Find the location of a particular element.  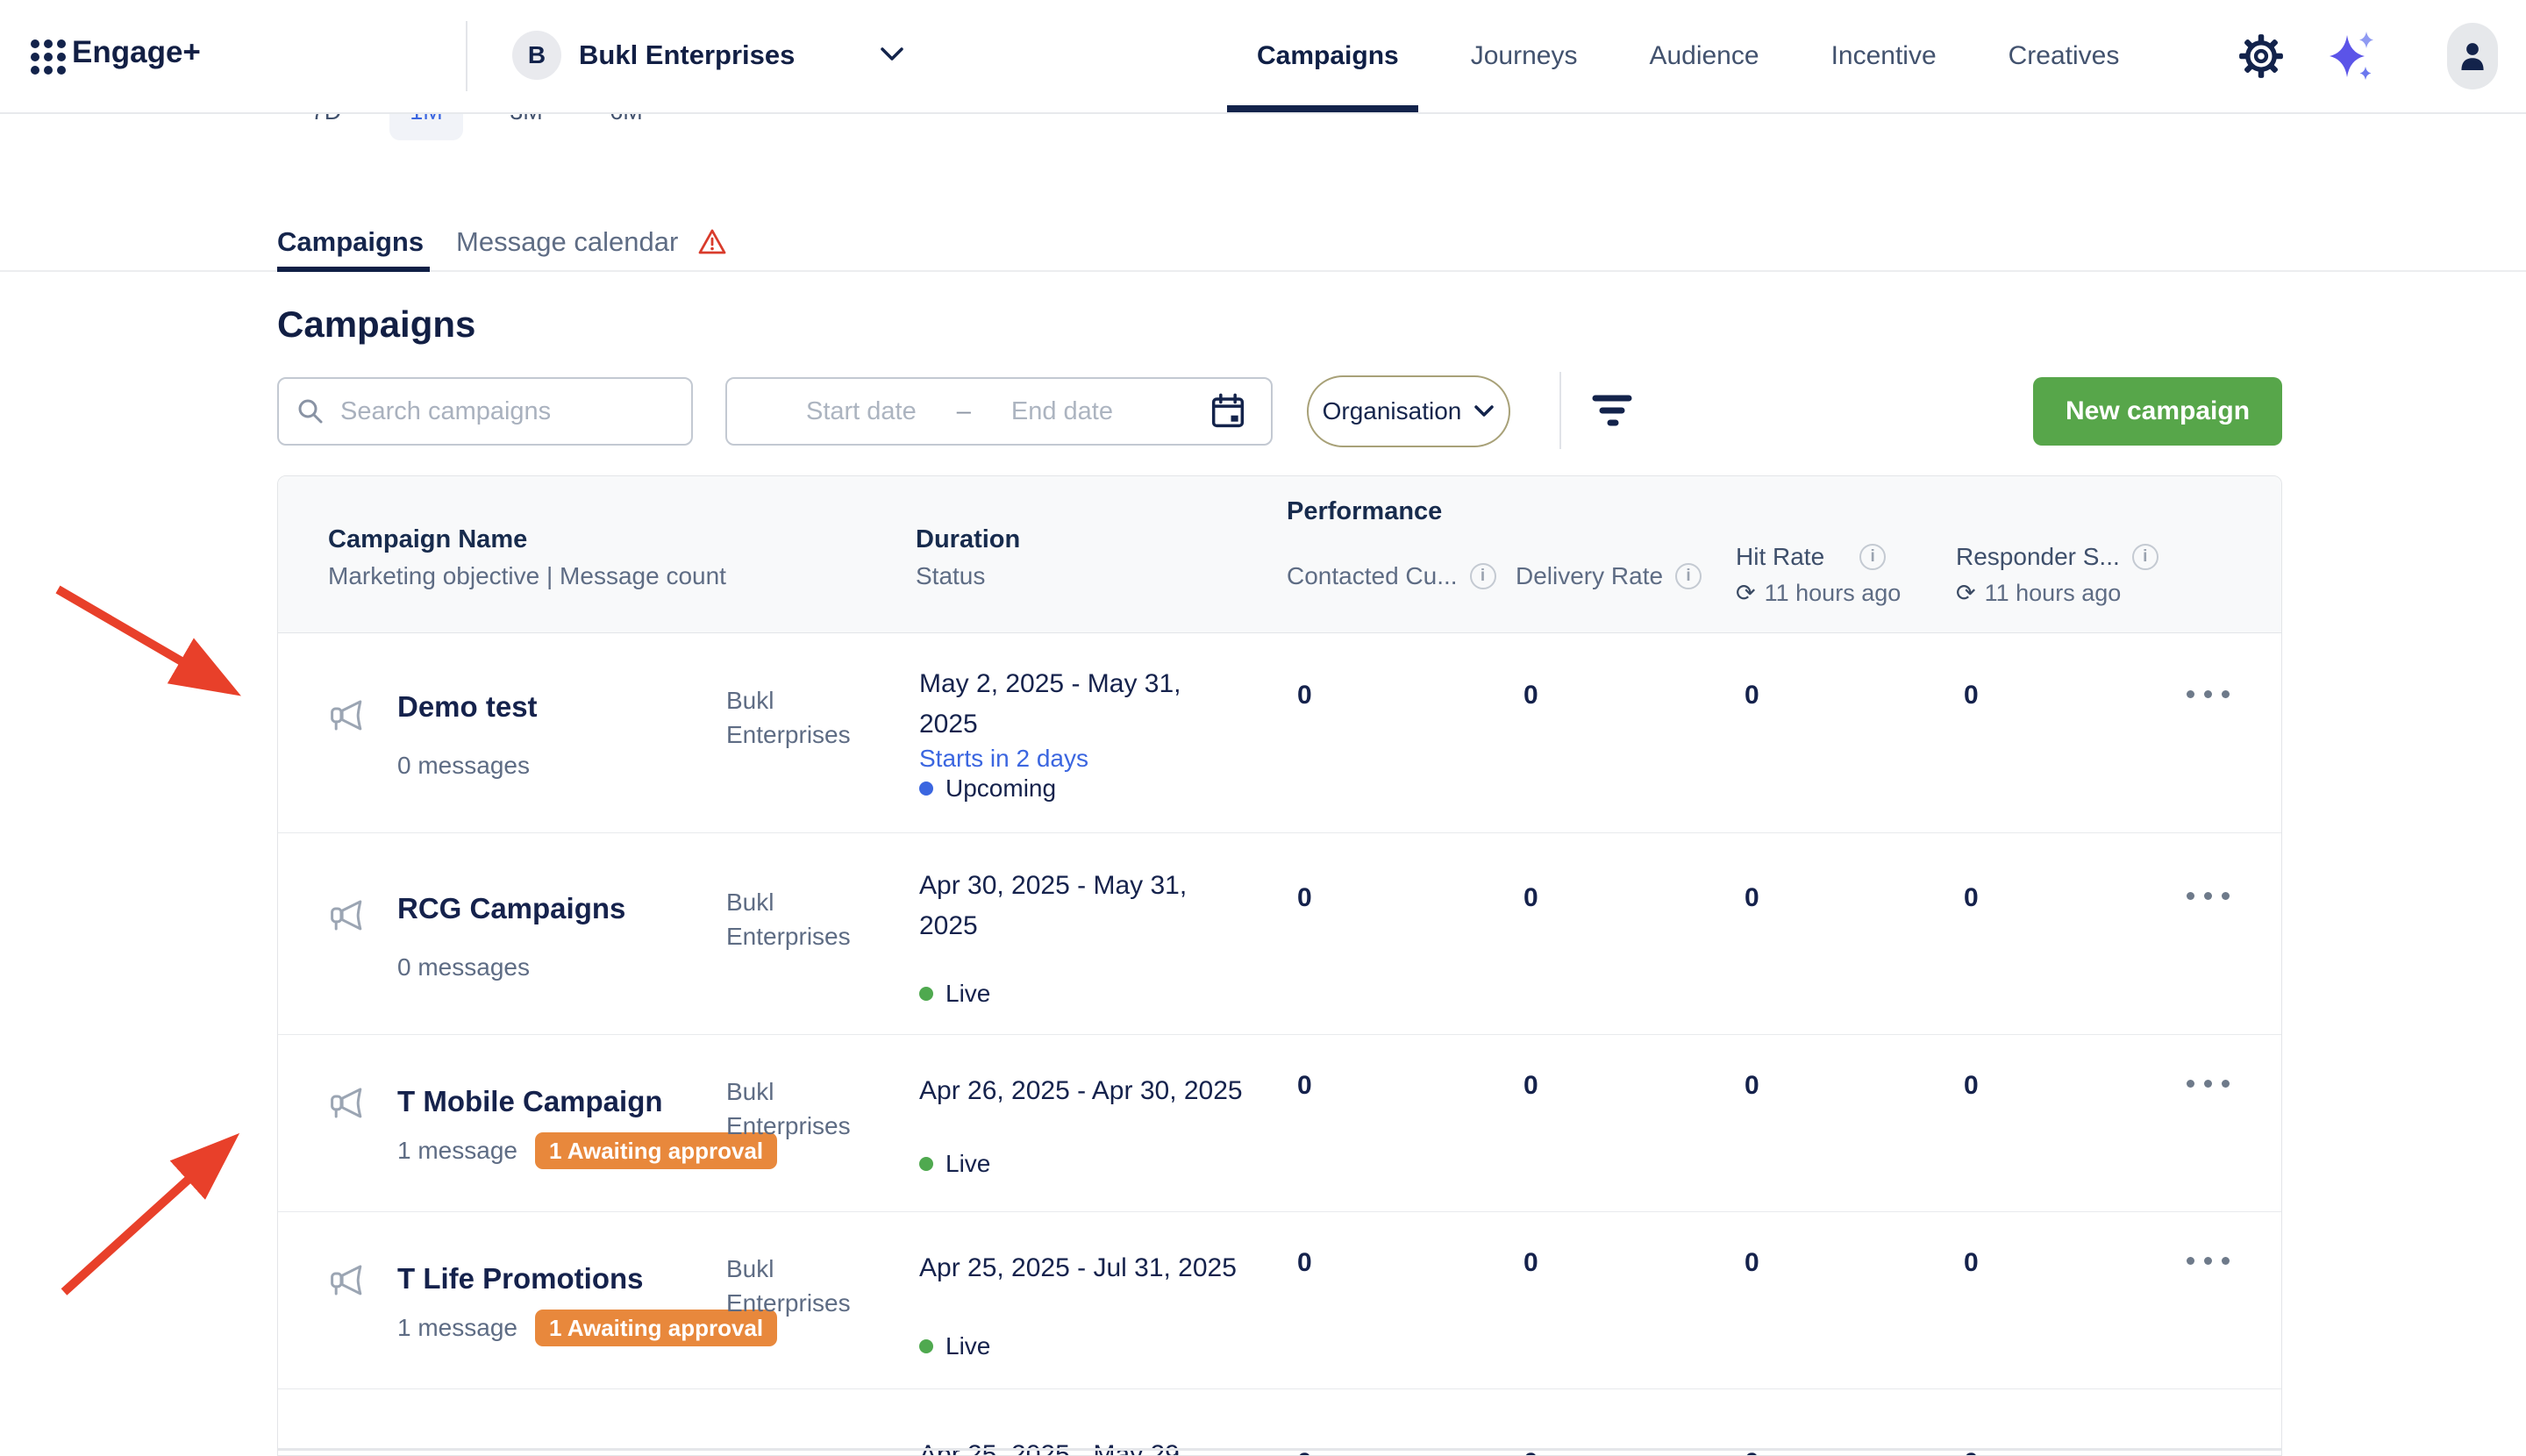

search-input is located at coordinates (507, 411).